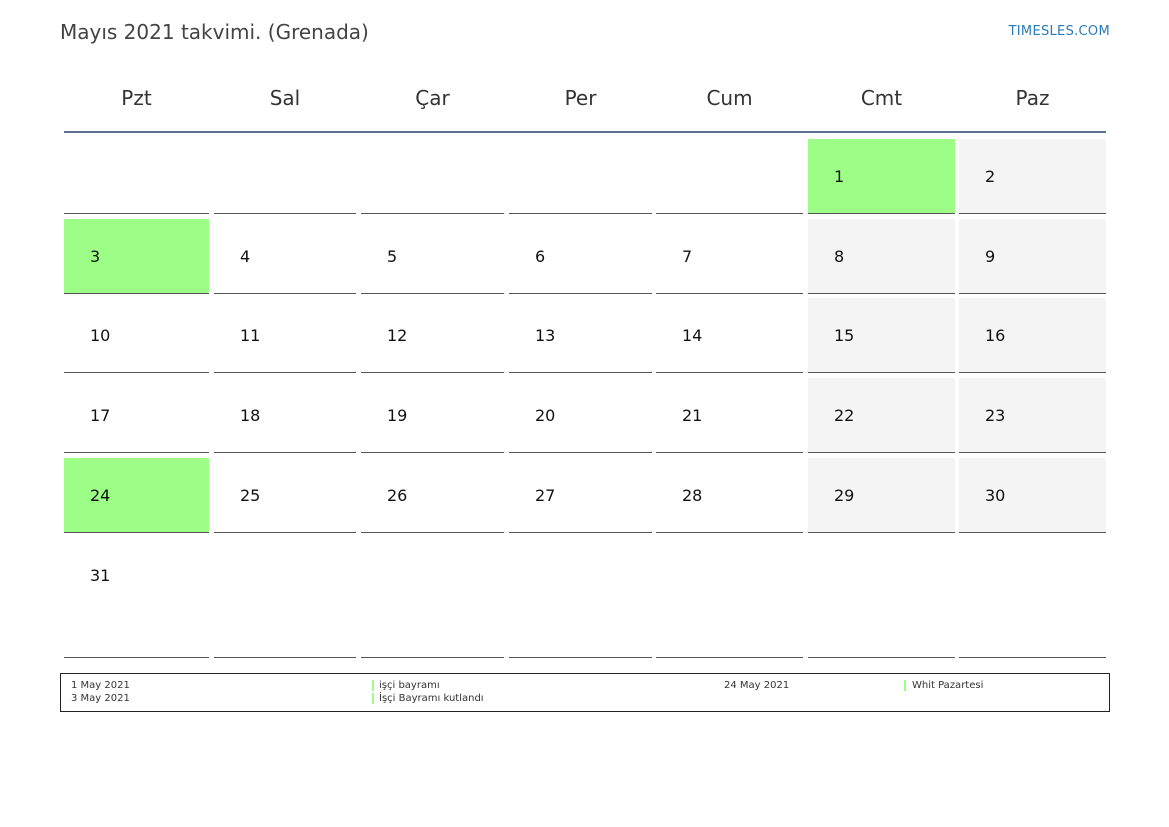 This screenshot has width=1169, height=827. Describe the element at coordinates (692, 415) in the screenshot. I see `day-number: 21` at that location.